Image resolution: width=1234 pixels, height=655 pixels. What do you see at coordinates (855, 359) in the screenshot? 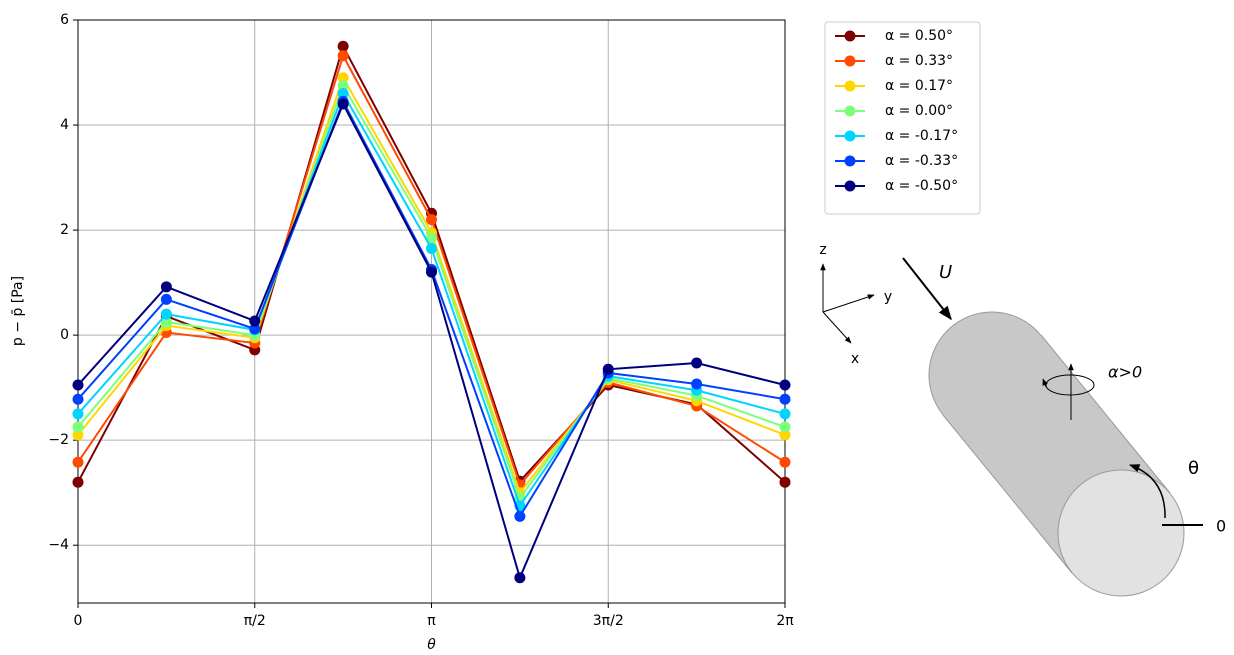
I see `axis-label: x` at bounding box center [855, 359].